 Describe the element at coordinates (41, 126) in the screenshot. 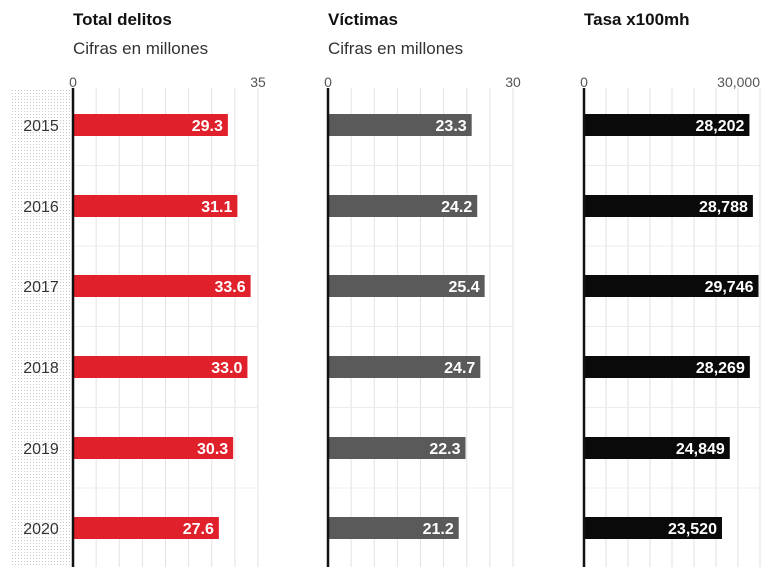

I see `year-label: 2015` at that location.